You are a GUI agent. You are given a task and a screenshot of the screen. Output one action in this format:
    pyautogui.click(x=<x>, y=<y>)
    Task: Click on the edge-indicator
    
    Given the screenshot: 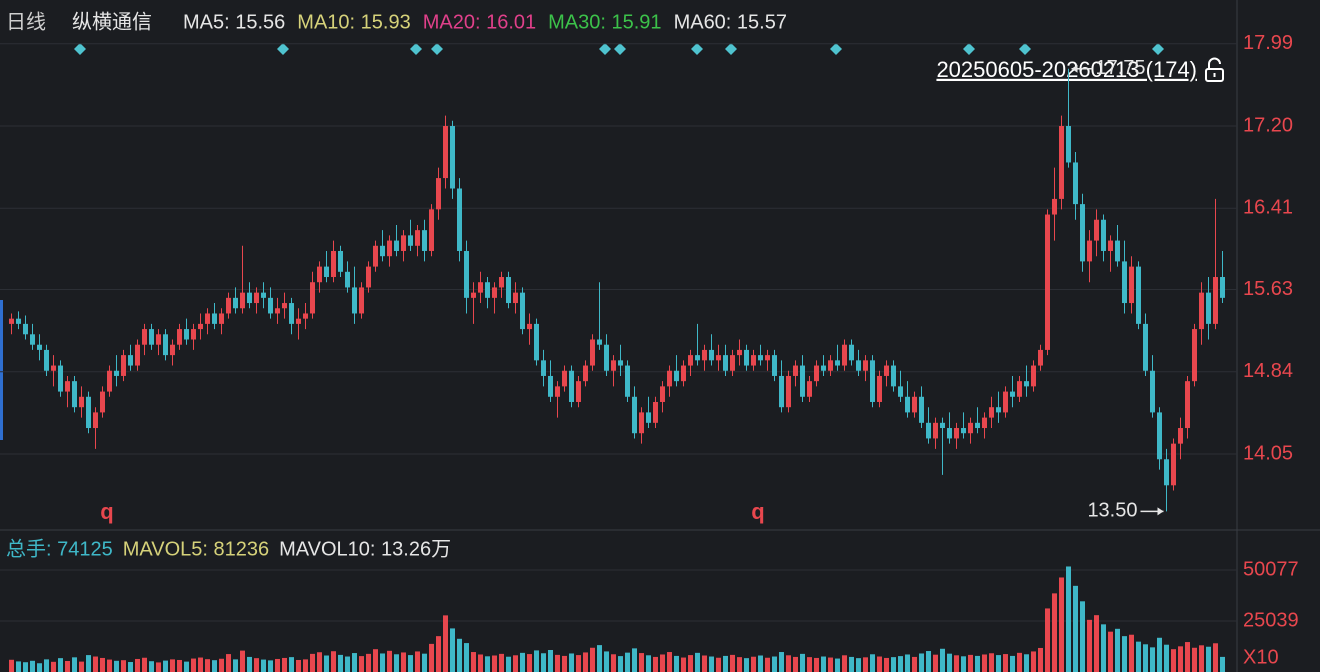 What is the action you would take?
    pyautogui.click(x=1, y=370)
    